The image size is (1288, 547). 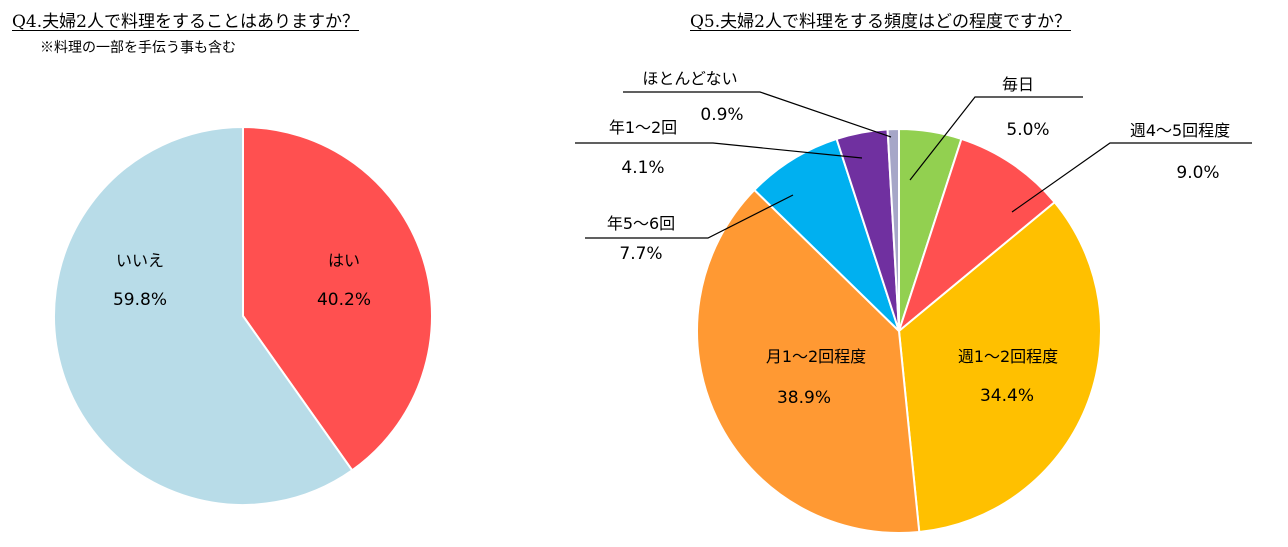 I want to click on q5-chart-title: Q5.夫婦2人で料理をする頻度はどの程度ですか？, so click(x=880, y=22).